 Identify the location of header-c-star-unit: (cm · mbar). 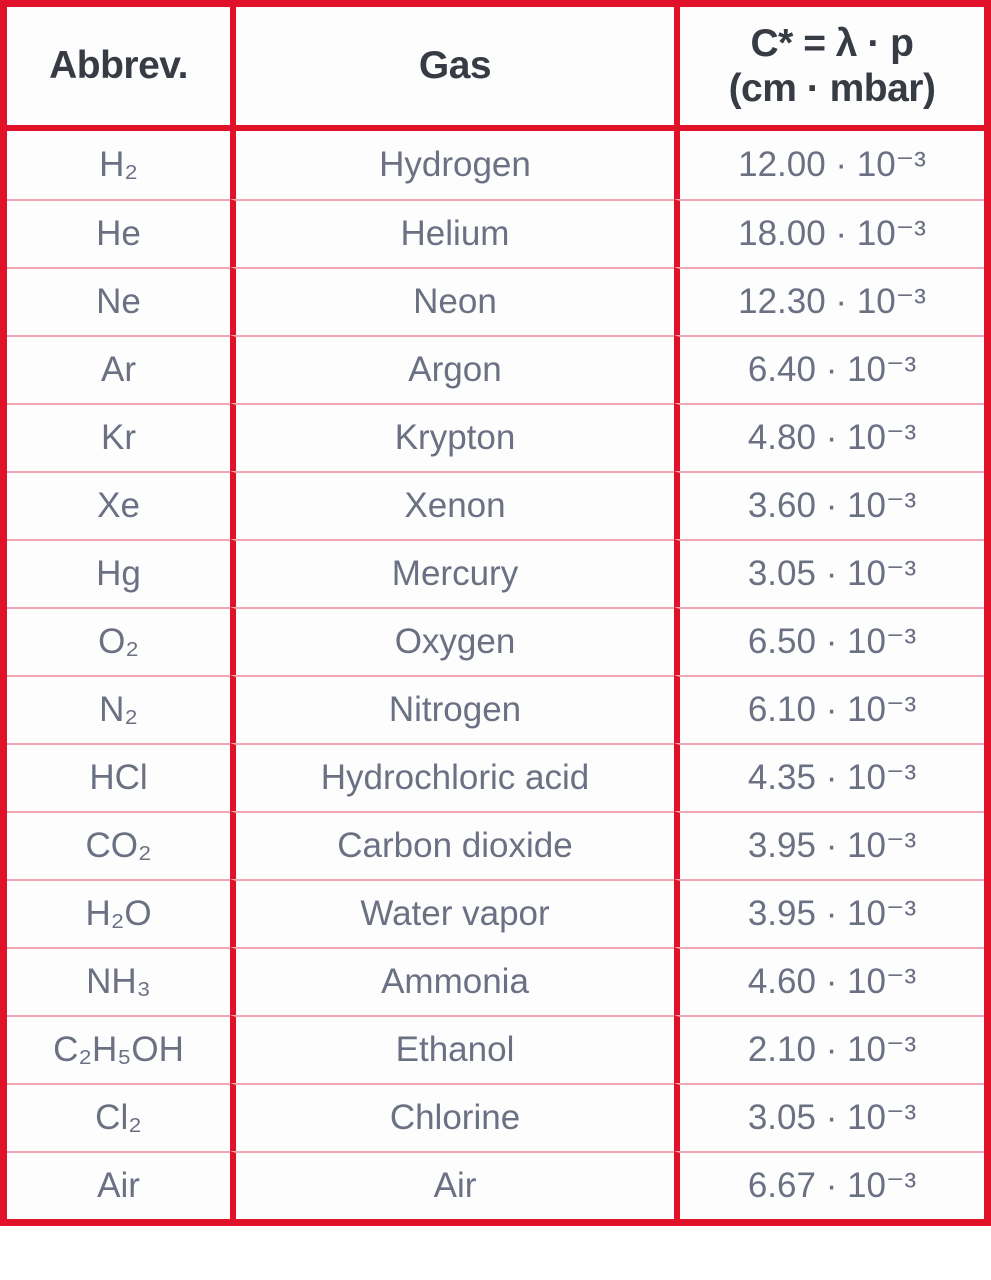
(832, 88).